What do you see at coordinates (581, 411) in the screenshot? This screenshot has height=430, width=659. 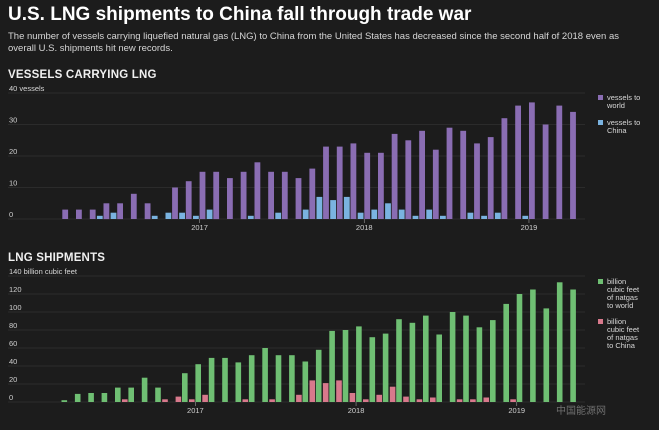 I see `watermark-text: 中国能源网` at bounding box center [581, 411].